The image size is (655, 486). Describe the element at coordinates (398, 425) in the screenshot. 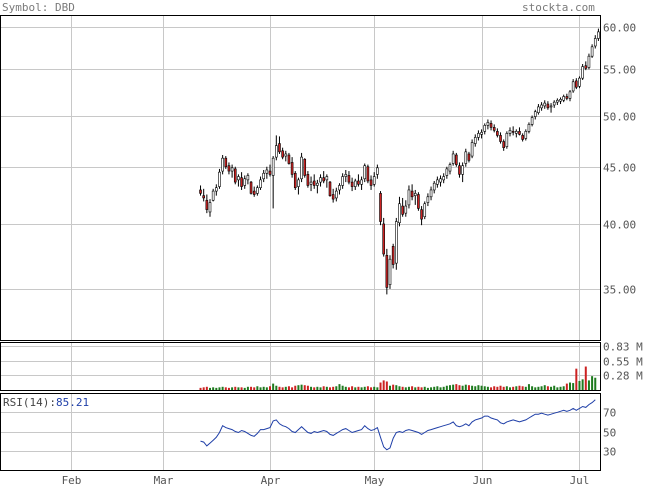

I see `rsi-panel` at that location.